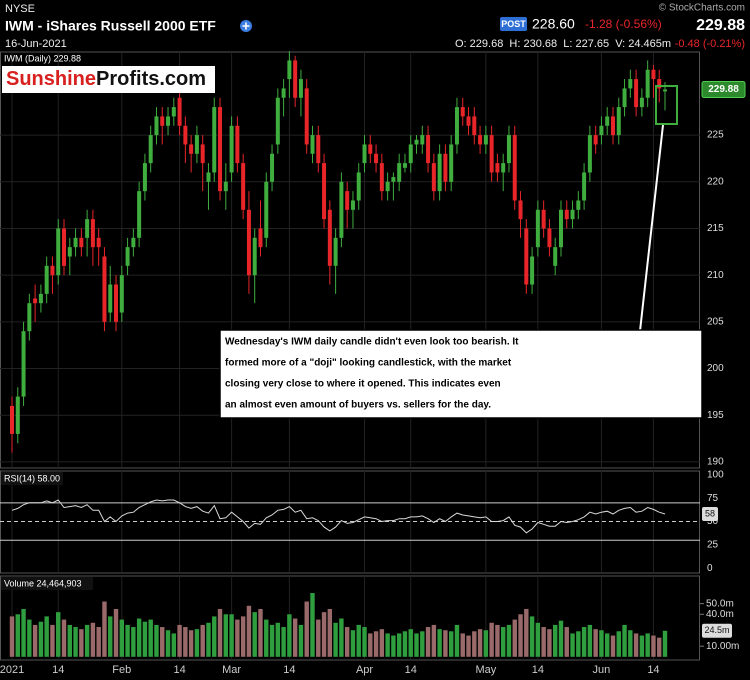 Image resolution: width=750 pixels, height=680 pixels. I want to click on y-tick-label: 195, so click(715, 415).